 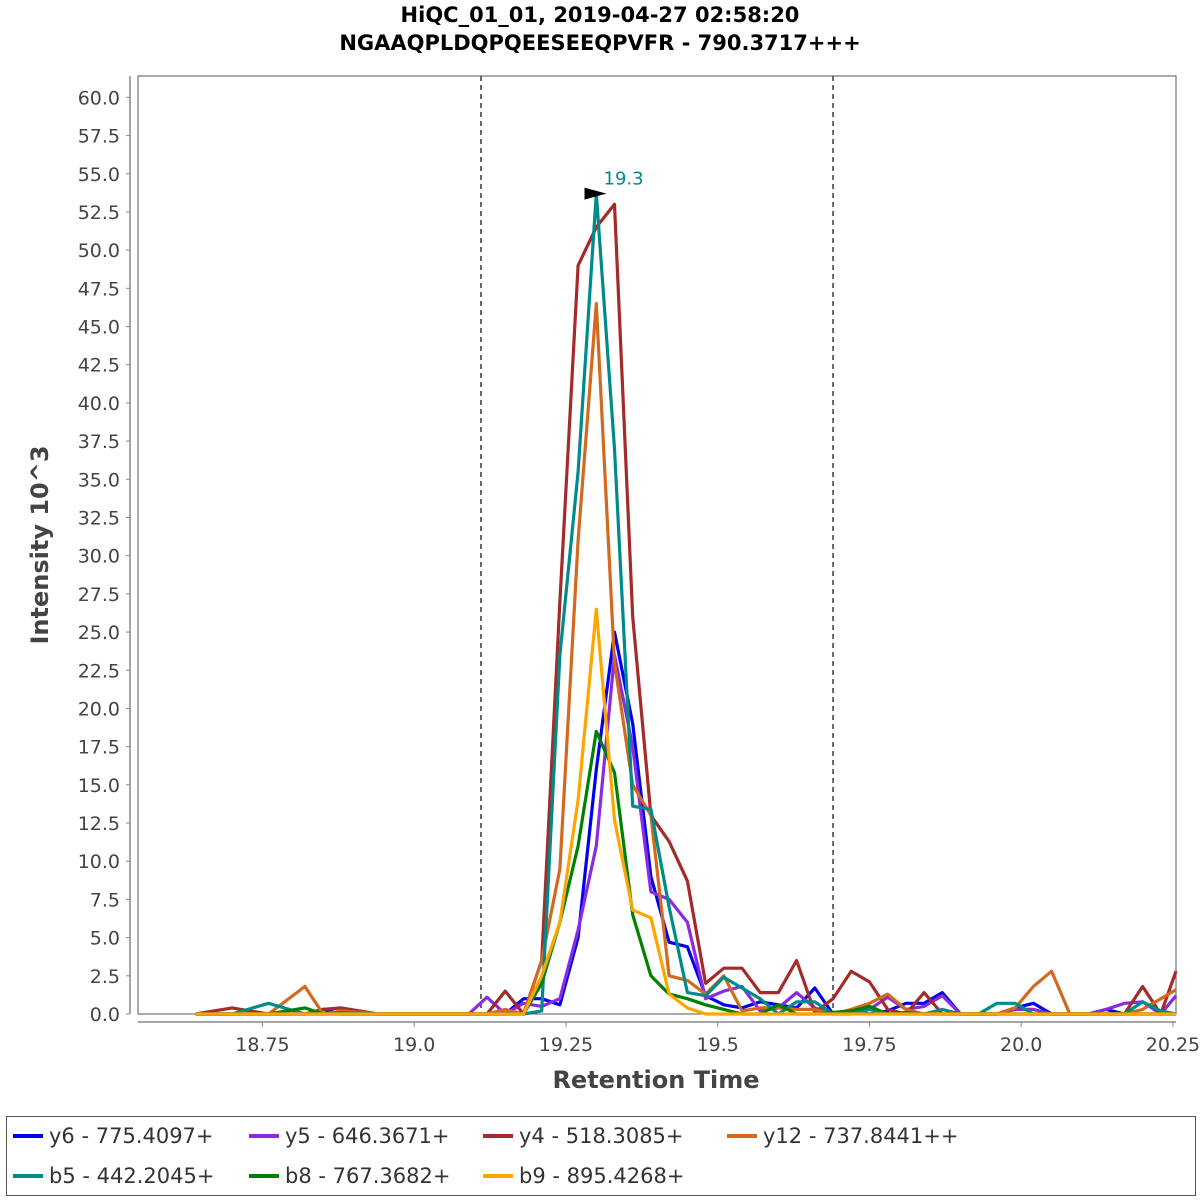 What do you see at coordinates (132, 1176) in the screenshot?
I see `legend-label: b5 - 442.2045+` at bounding box center [132, 1176].